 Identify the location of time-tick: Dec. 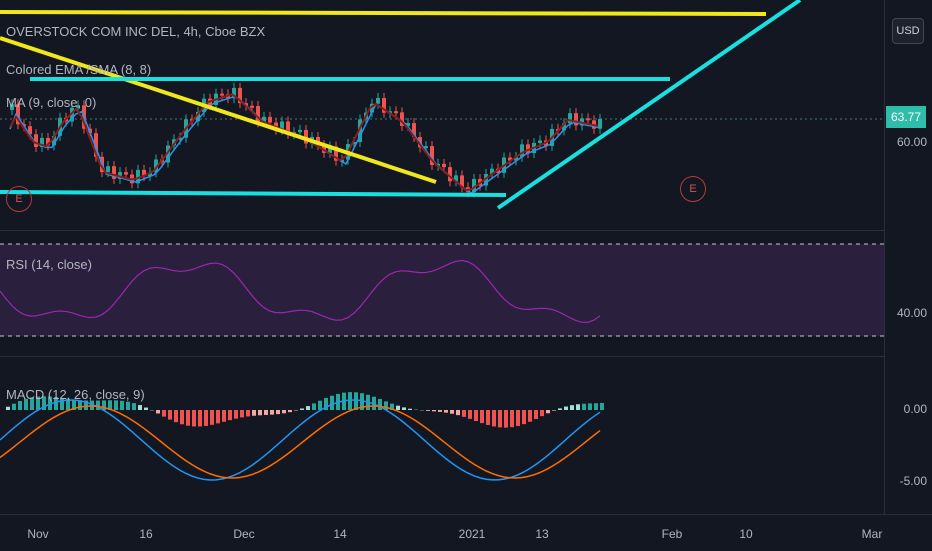
(243, 534).